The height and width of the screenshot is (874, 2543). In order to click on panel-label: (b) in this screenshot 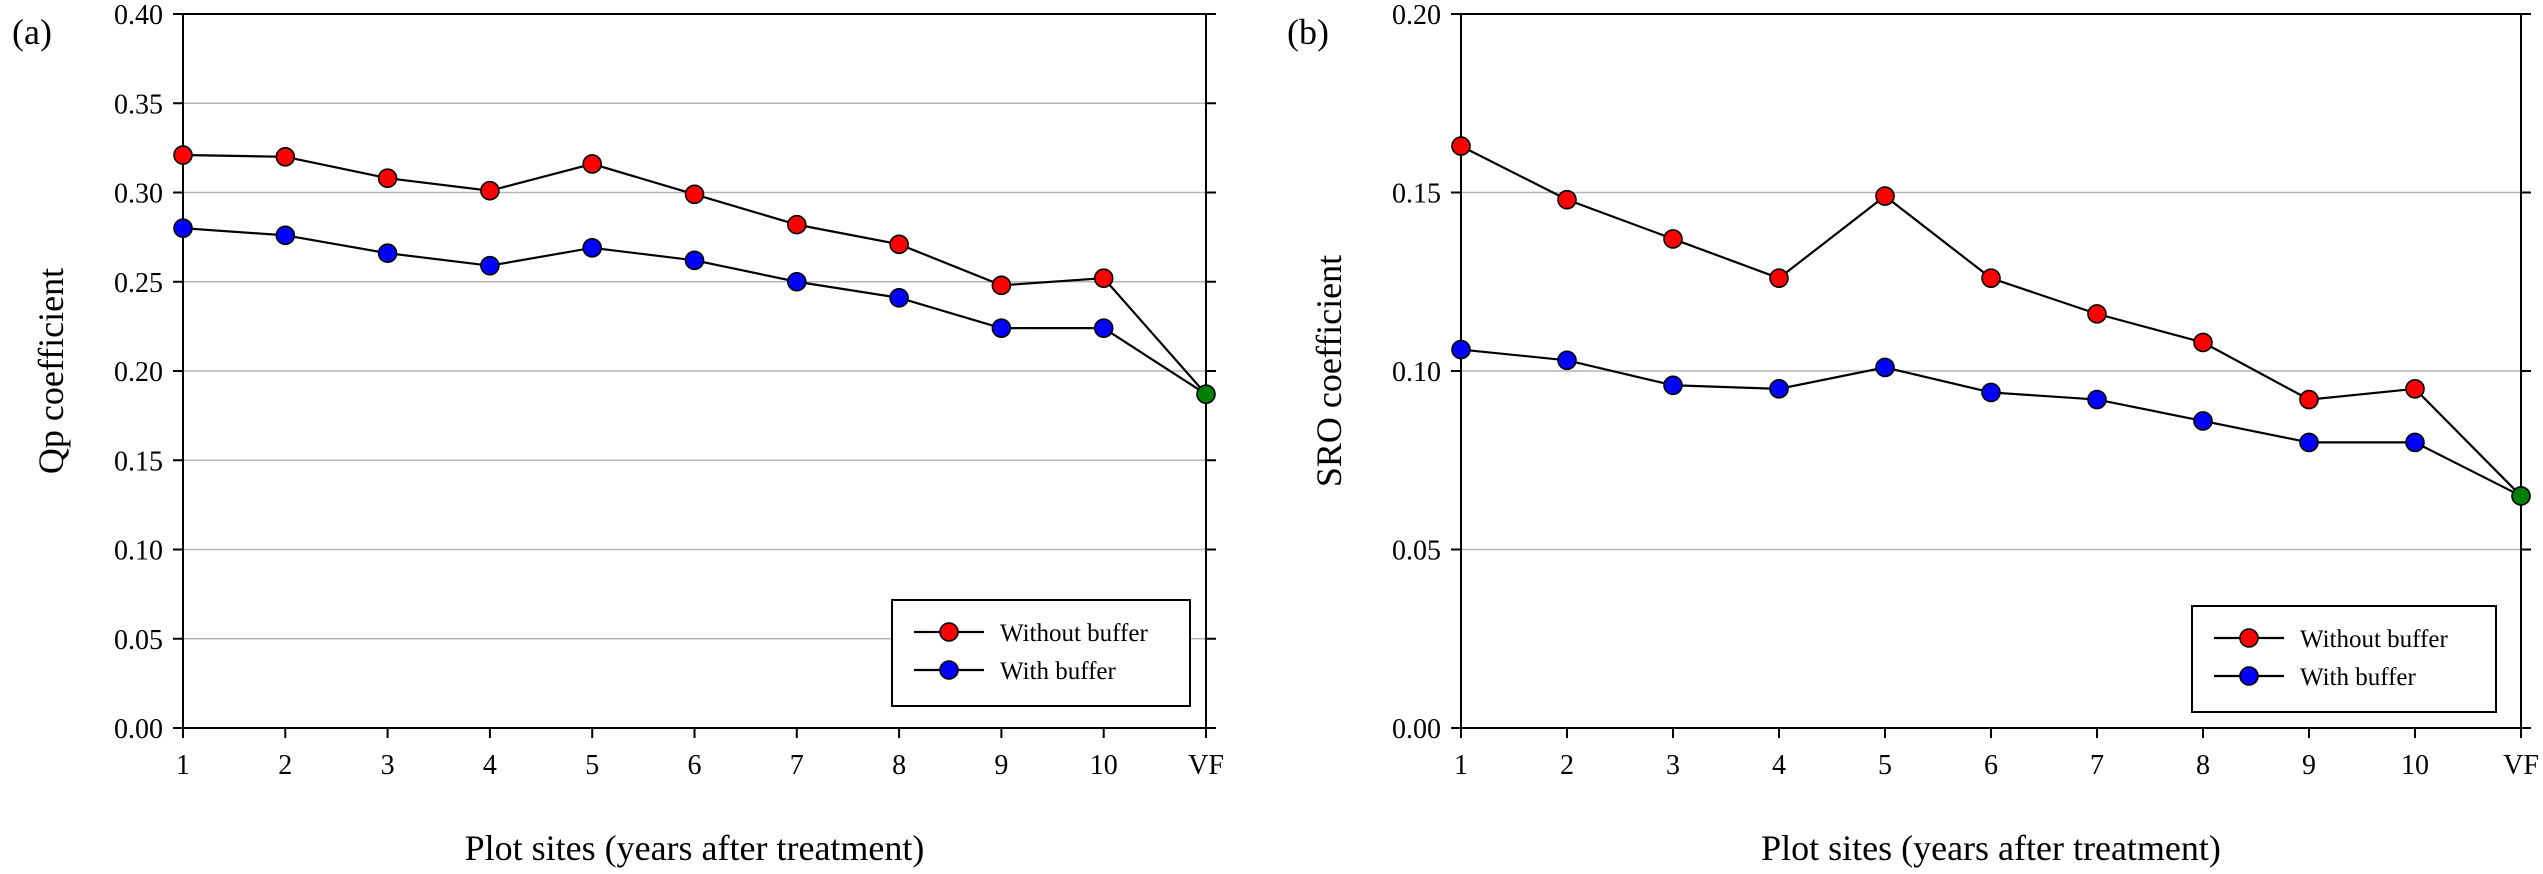, I will do `click(1308, 32)`.